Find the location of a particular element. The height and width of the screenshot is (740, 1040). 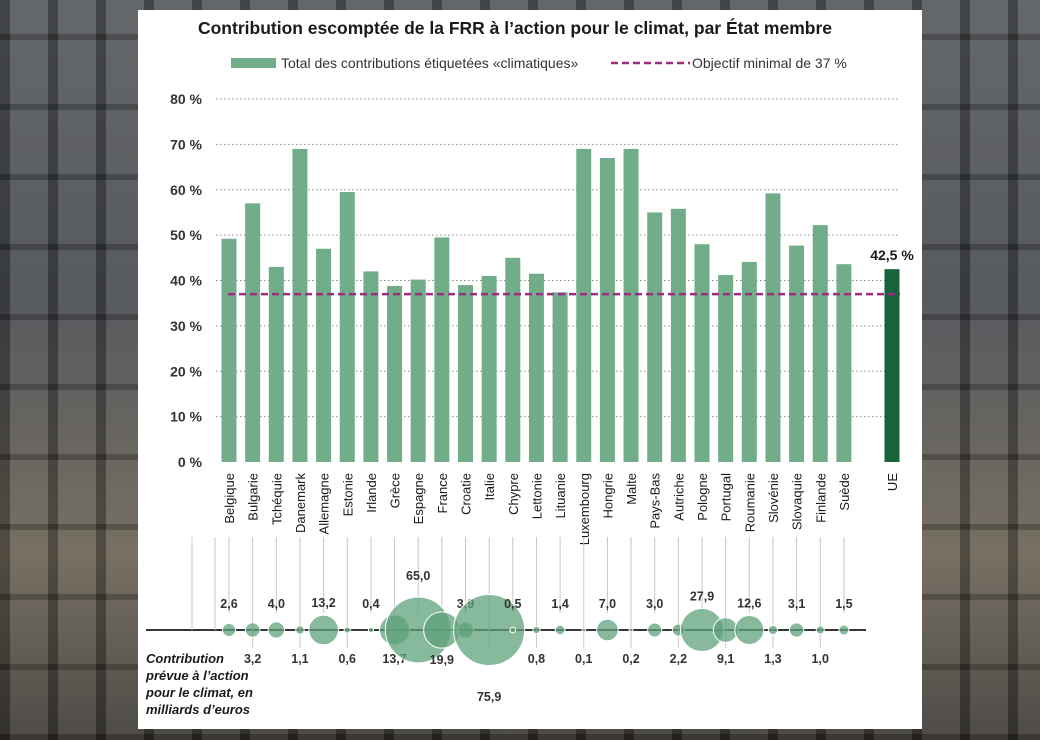

x-tick-label: Irlande is located at coordinates (371, 493).